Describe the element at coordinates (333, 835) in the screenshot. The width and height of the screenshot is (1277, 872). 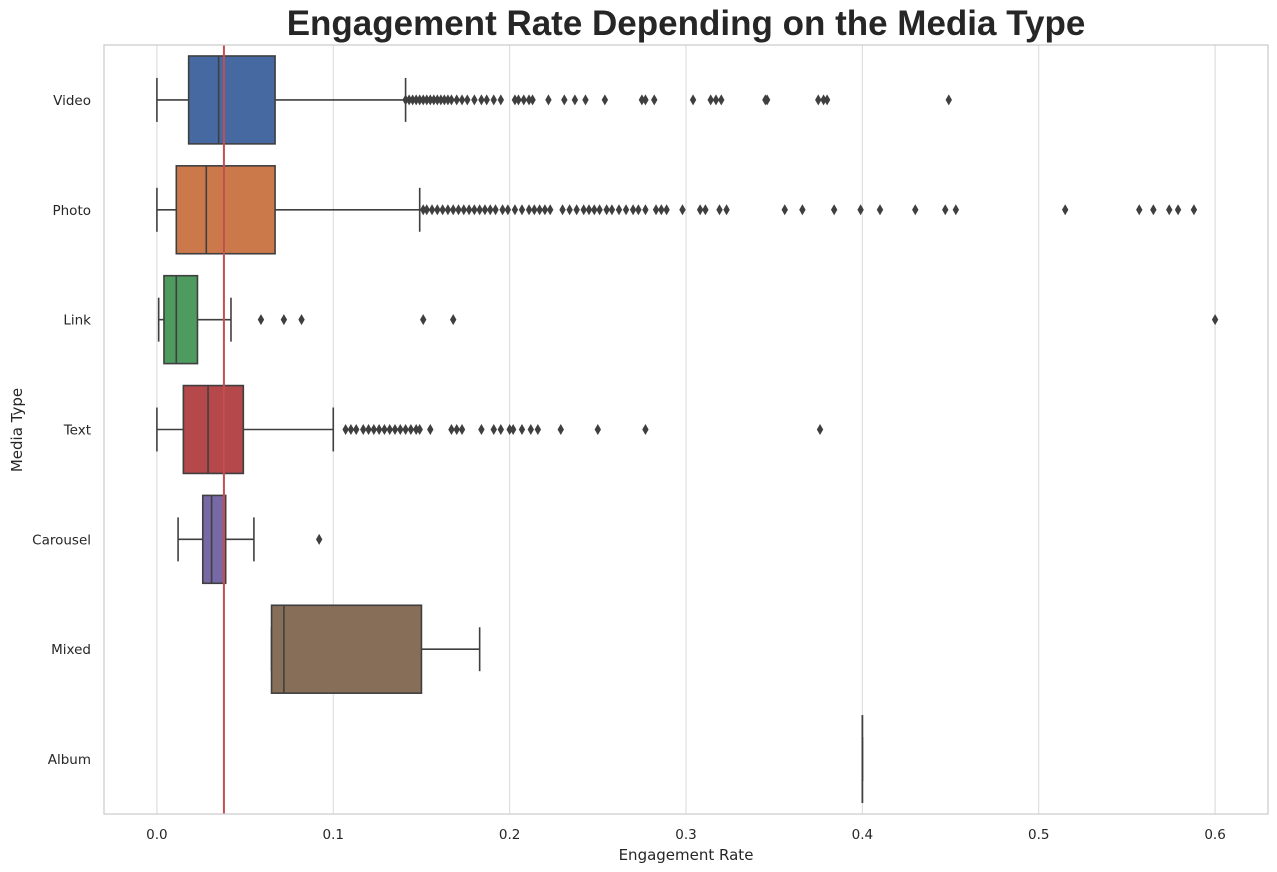
I see `x-tick-label: 0.1` at that location.